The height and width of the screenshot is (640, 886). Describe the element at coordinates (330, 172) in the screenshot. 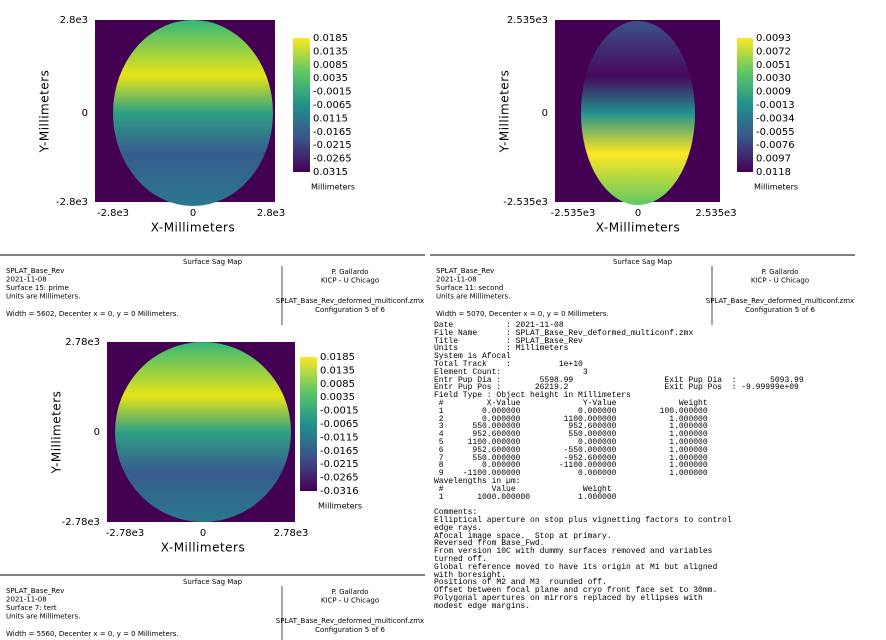

I see `colorbar-label: 0.0315` at that location.